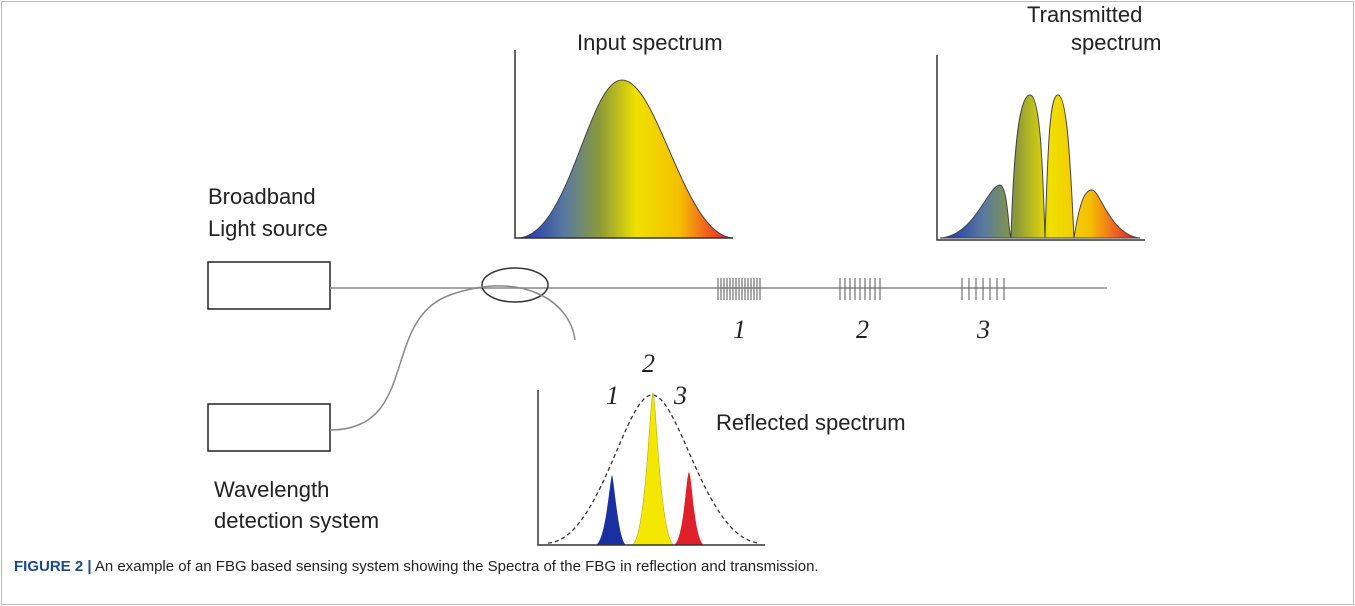 The height and width of the screenshot is (606, 1355). I want to click on transmitted-spectrum-label: Transmitted spectrum, so click(1094, 28).